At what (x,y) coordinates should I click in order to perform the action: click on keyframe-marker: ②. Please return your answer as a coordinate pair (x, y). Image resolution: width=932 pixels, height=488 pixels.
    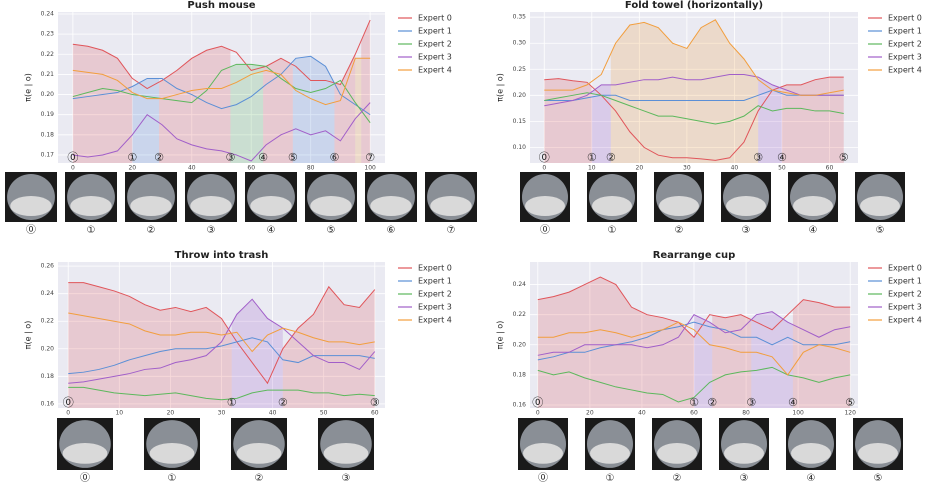
    Looking at the image, I should click on (283, 402).